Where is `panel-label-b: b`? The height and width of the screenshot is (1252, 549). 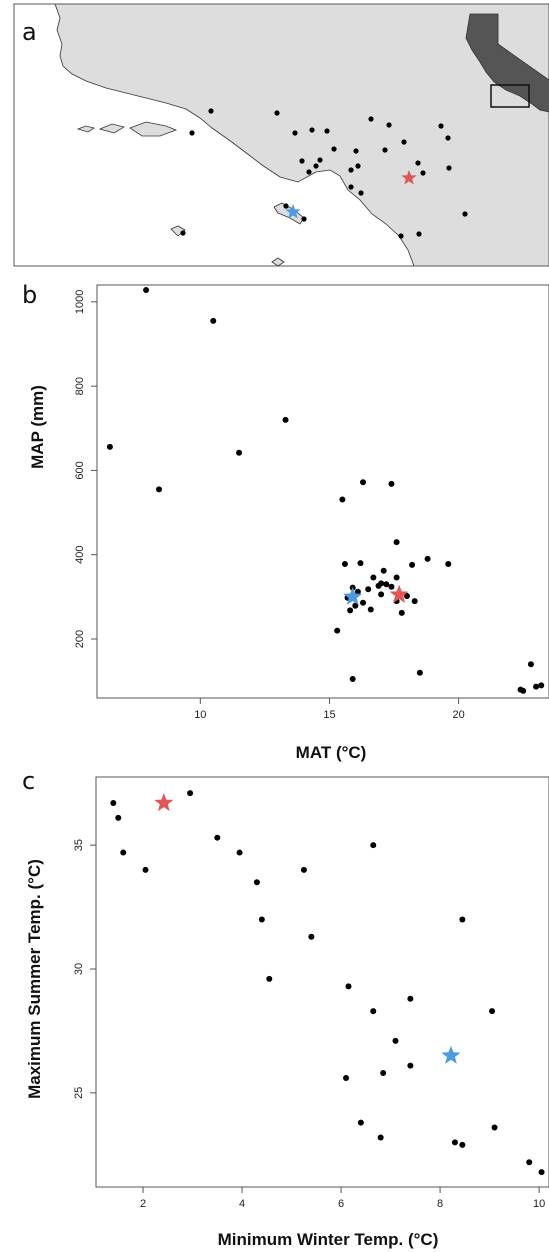
panel-label-b: b is located at coordinates (29, 295).